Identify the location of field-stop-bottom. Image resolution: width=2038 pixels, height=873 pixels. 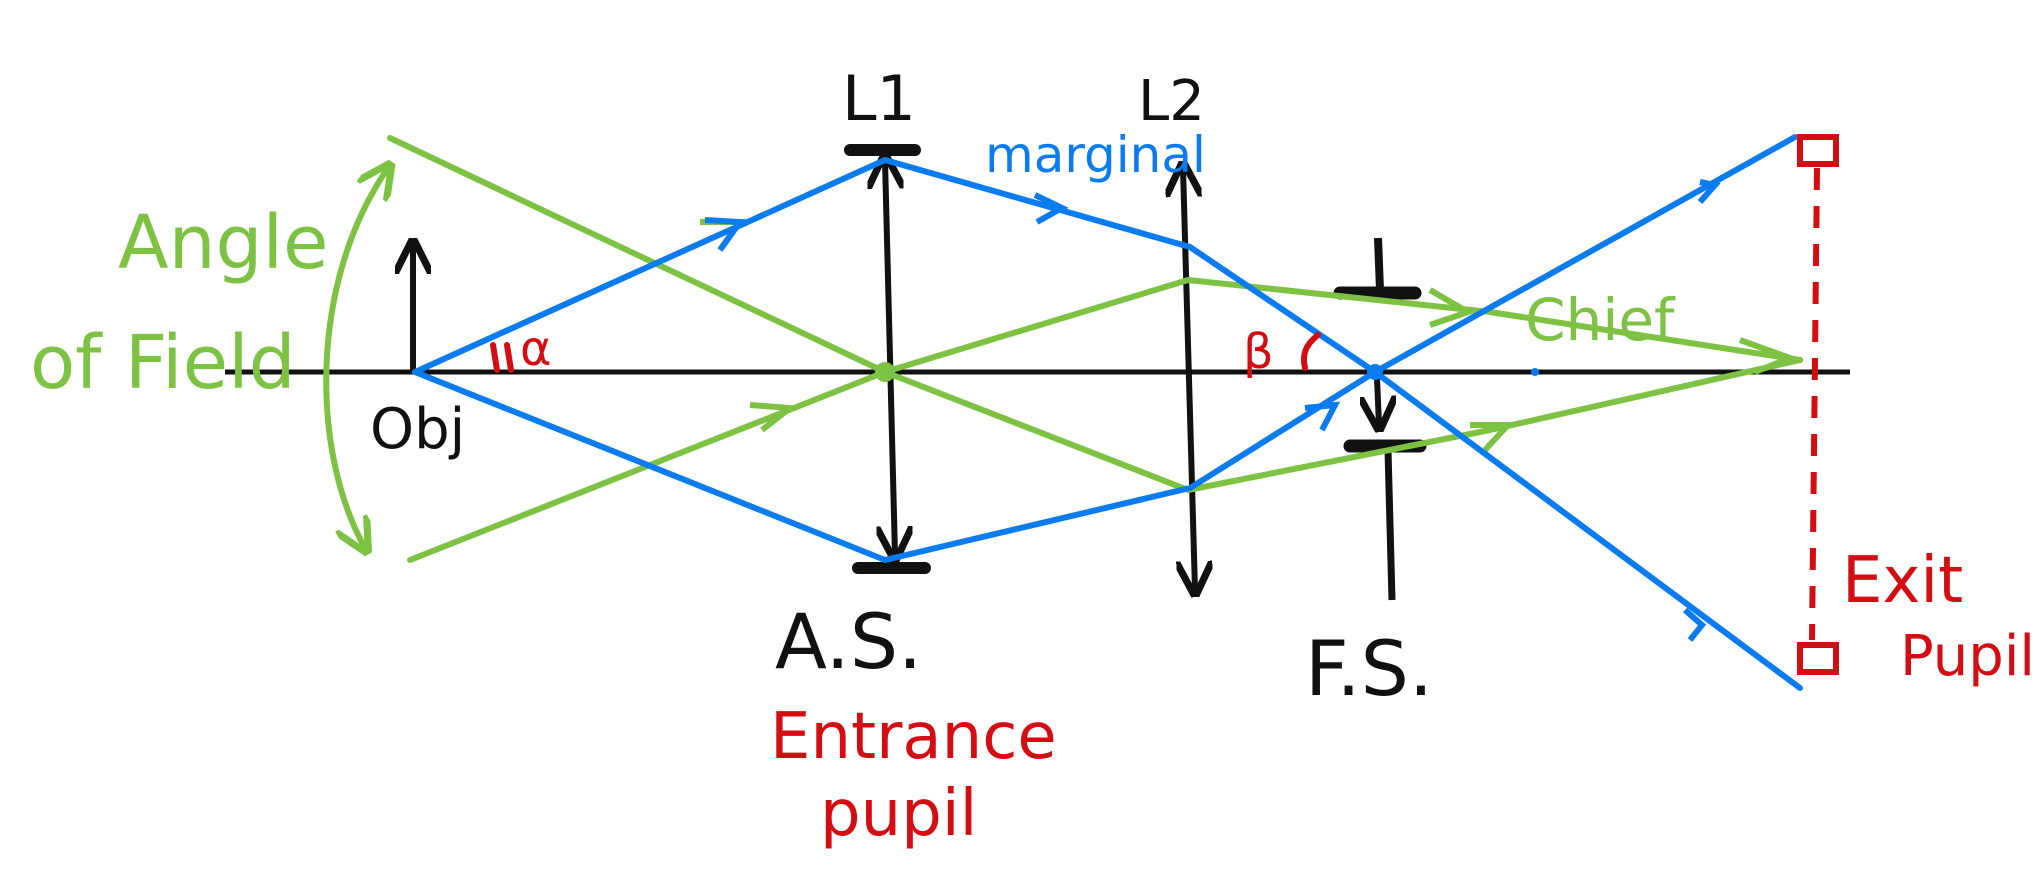
(1390, 525).